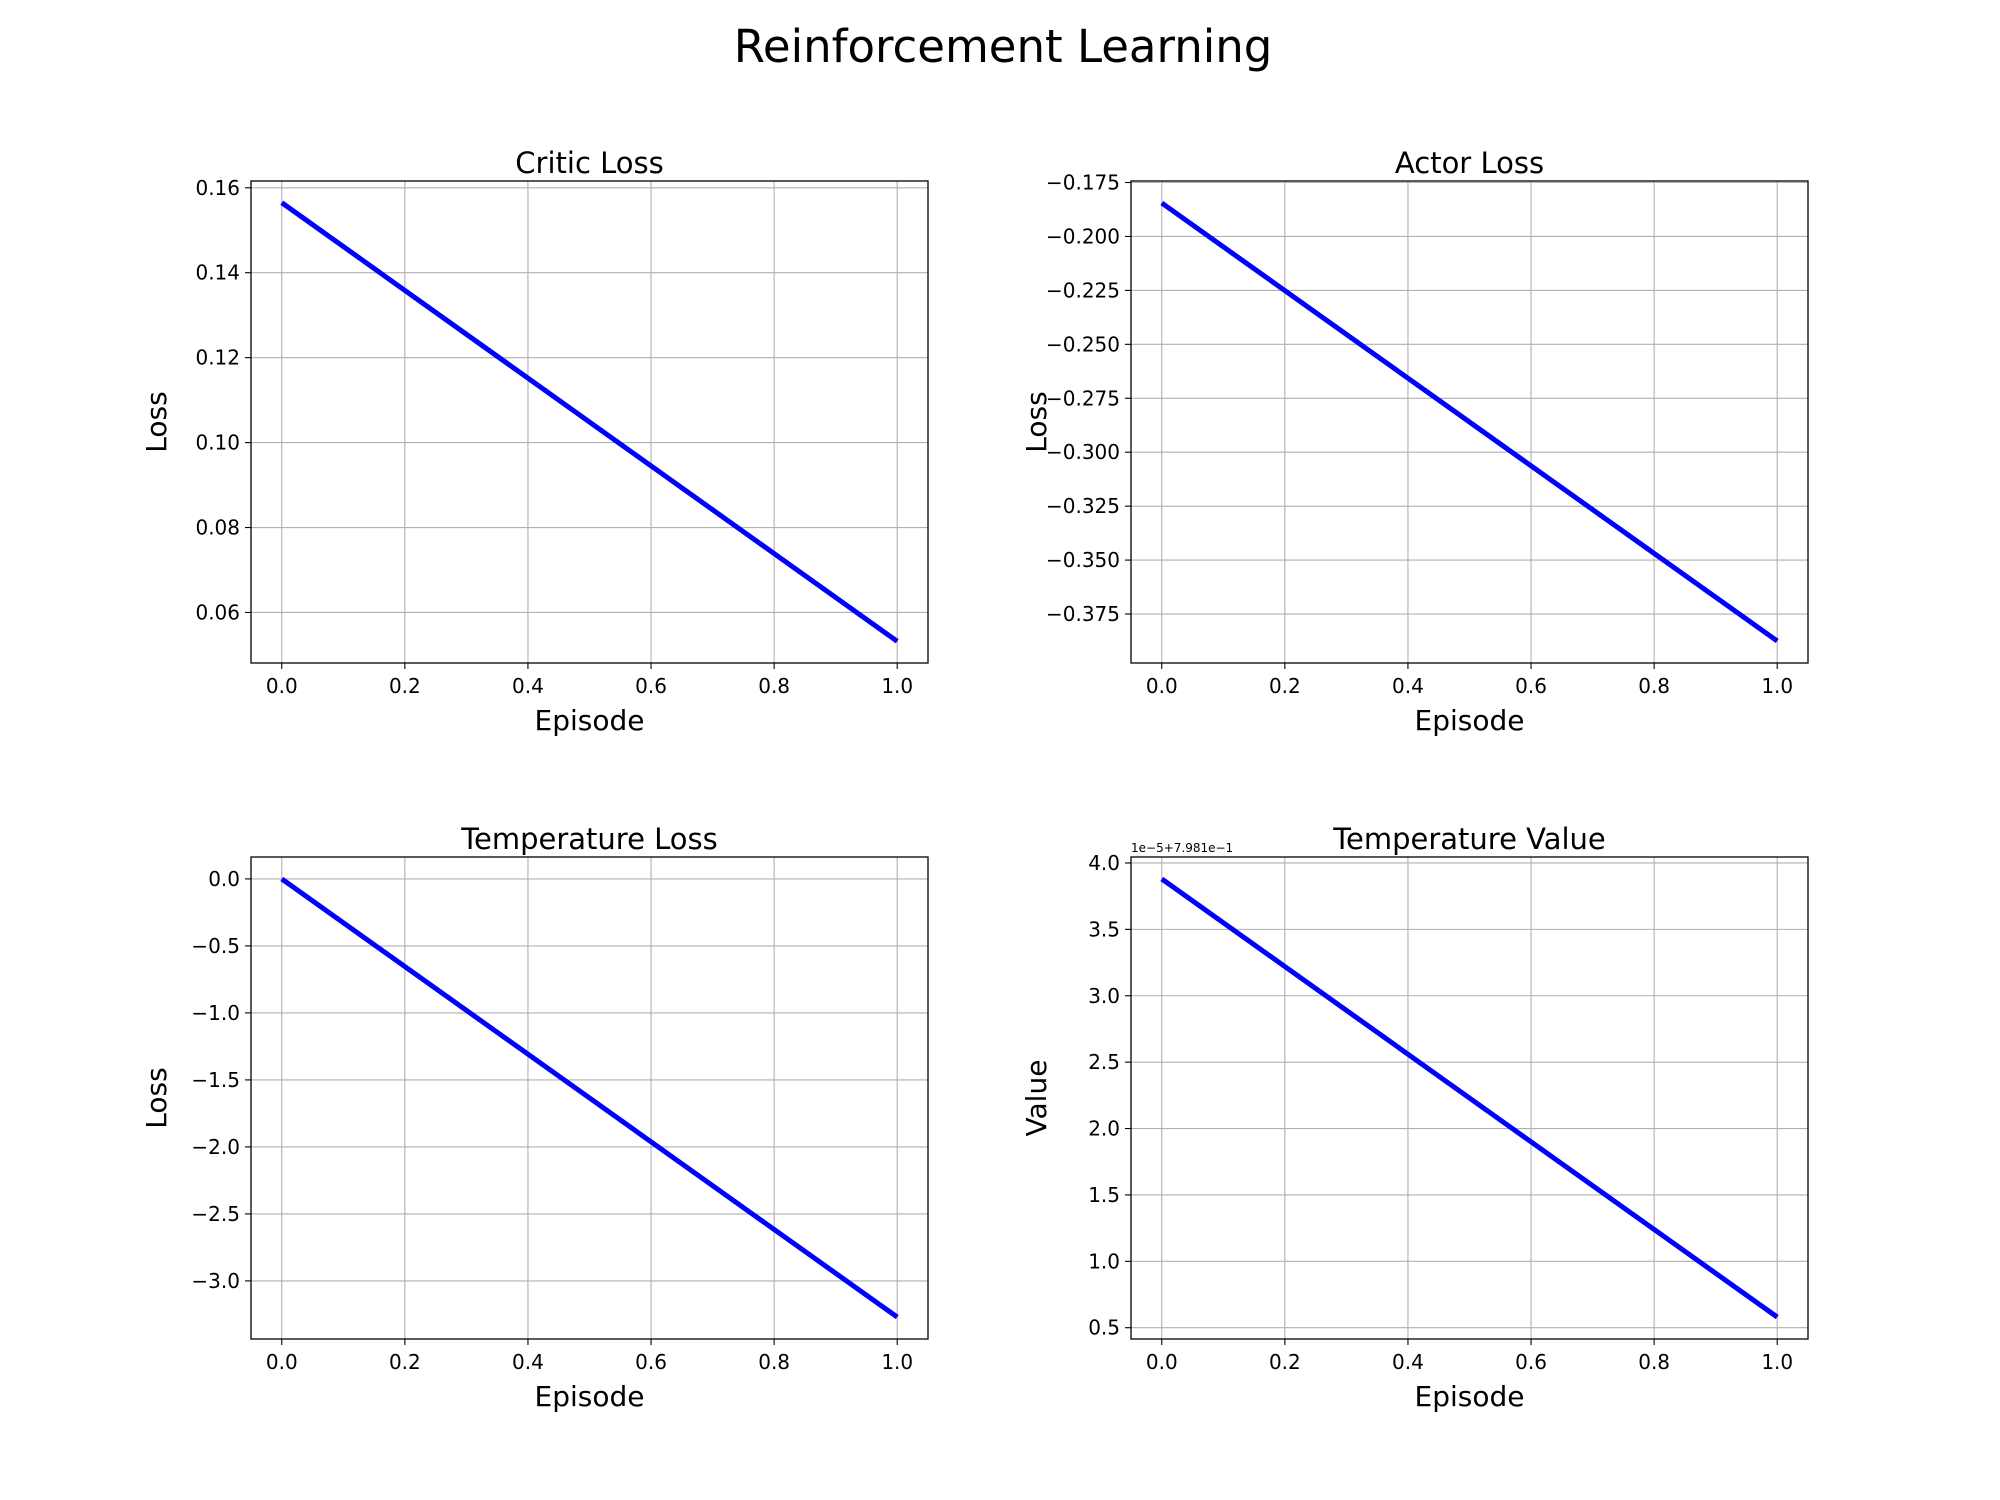 The width and height of the screenshot is (2000, 1500). Describe the element at coordinates (1104, 1195) in the screenshot. I see `y-tick-label: 1.5` at that location.